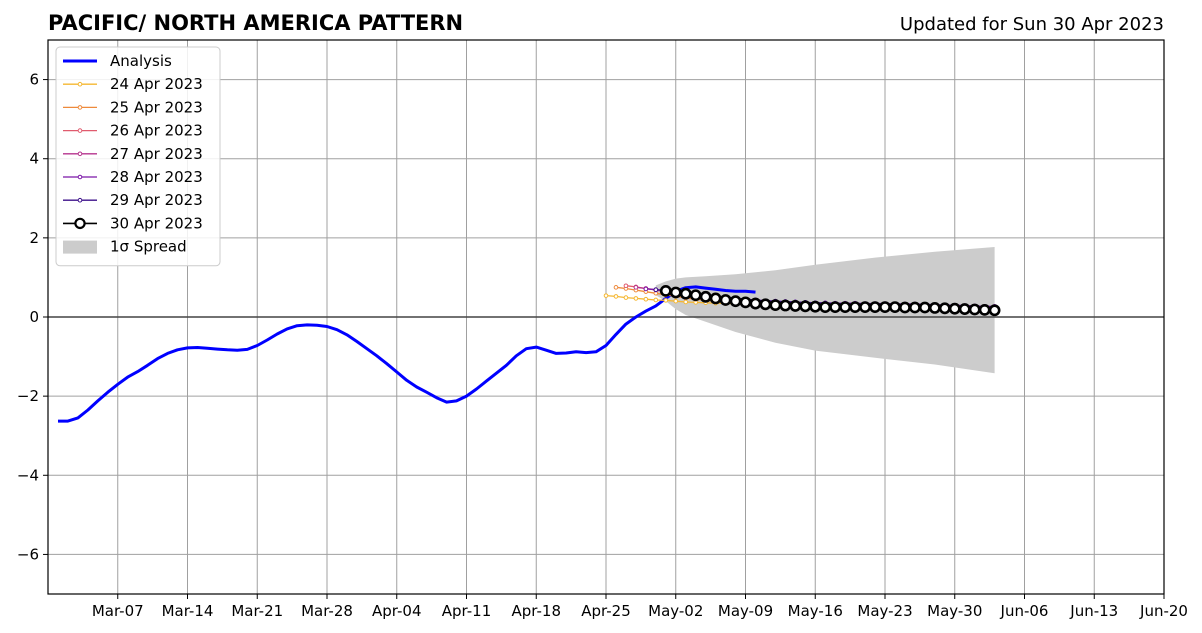  I want to click on x-tick-label: Jun-13, so click(1093, 611).